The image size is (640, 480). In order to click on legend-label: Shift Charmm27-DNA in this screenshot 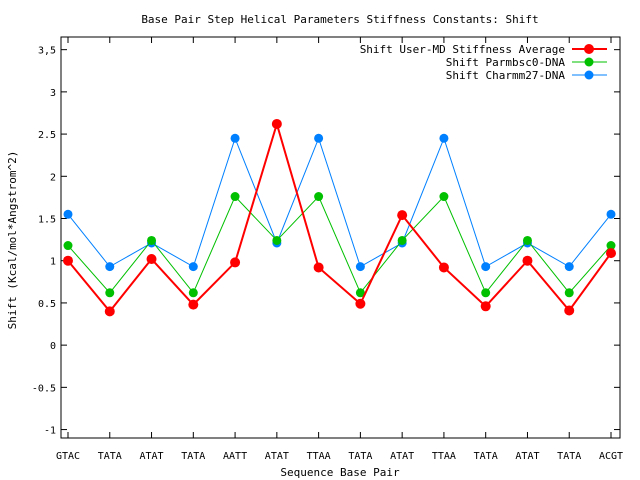, I will do `click(506, 75)`.